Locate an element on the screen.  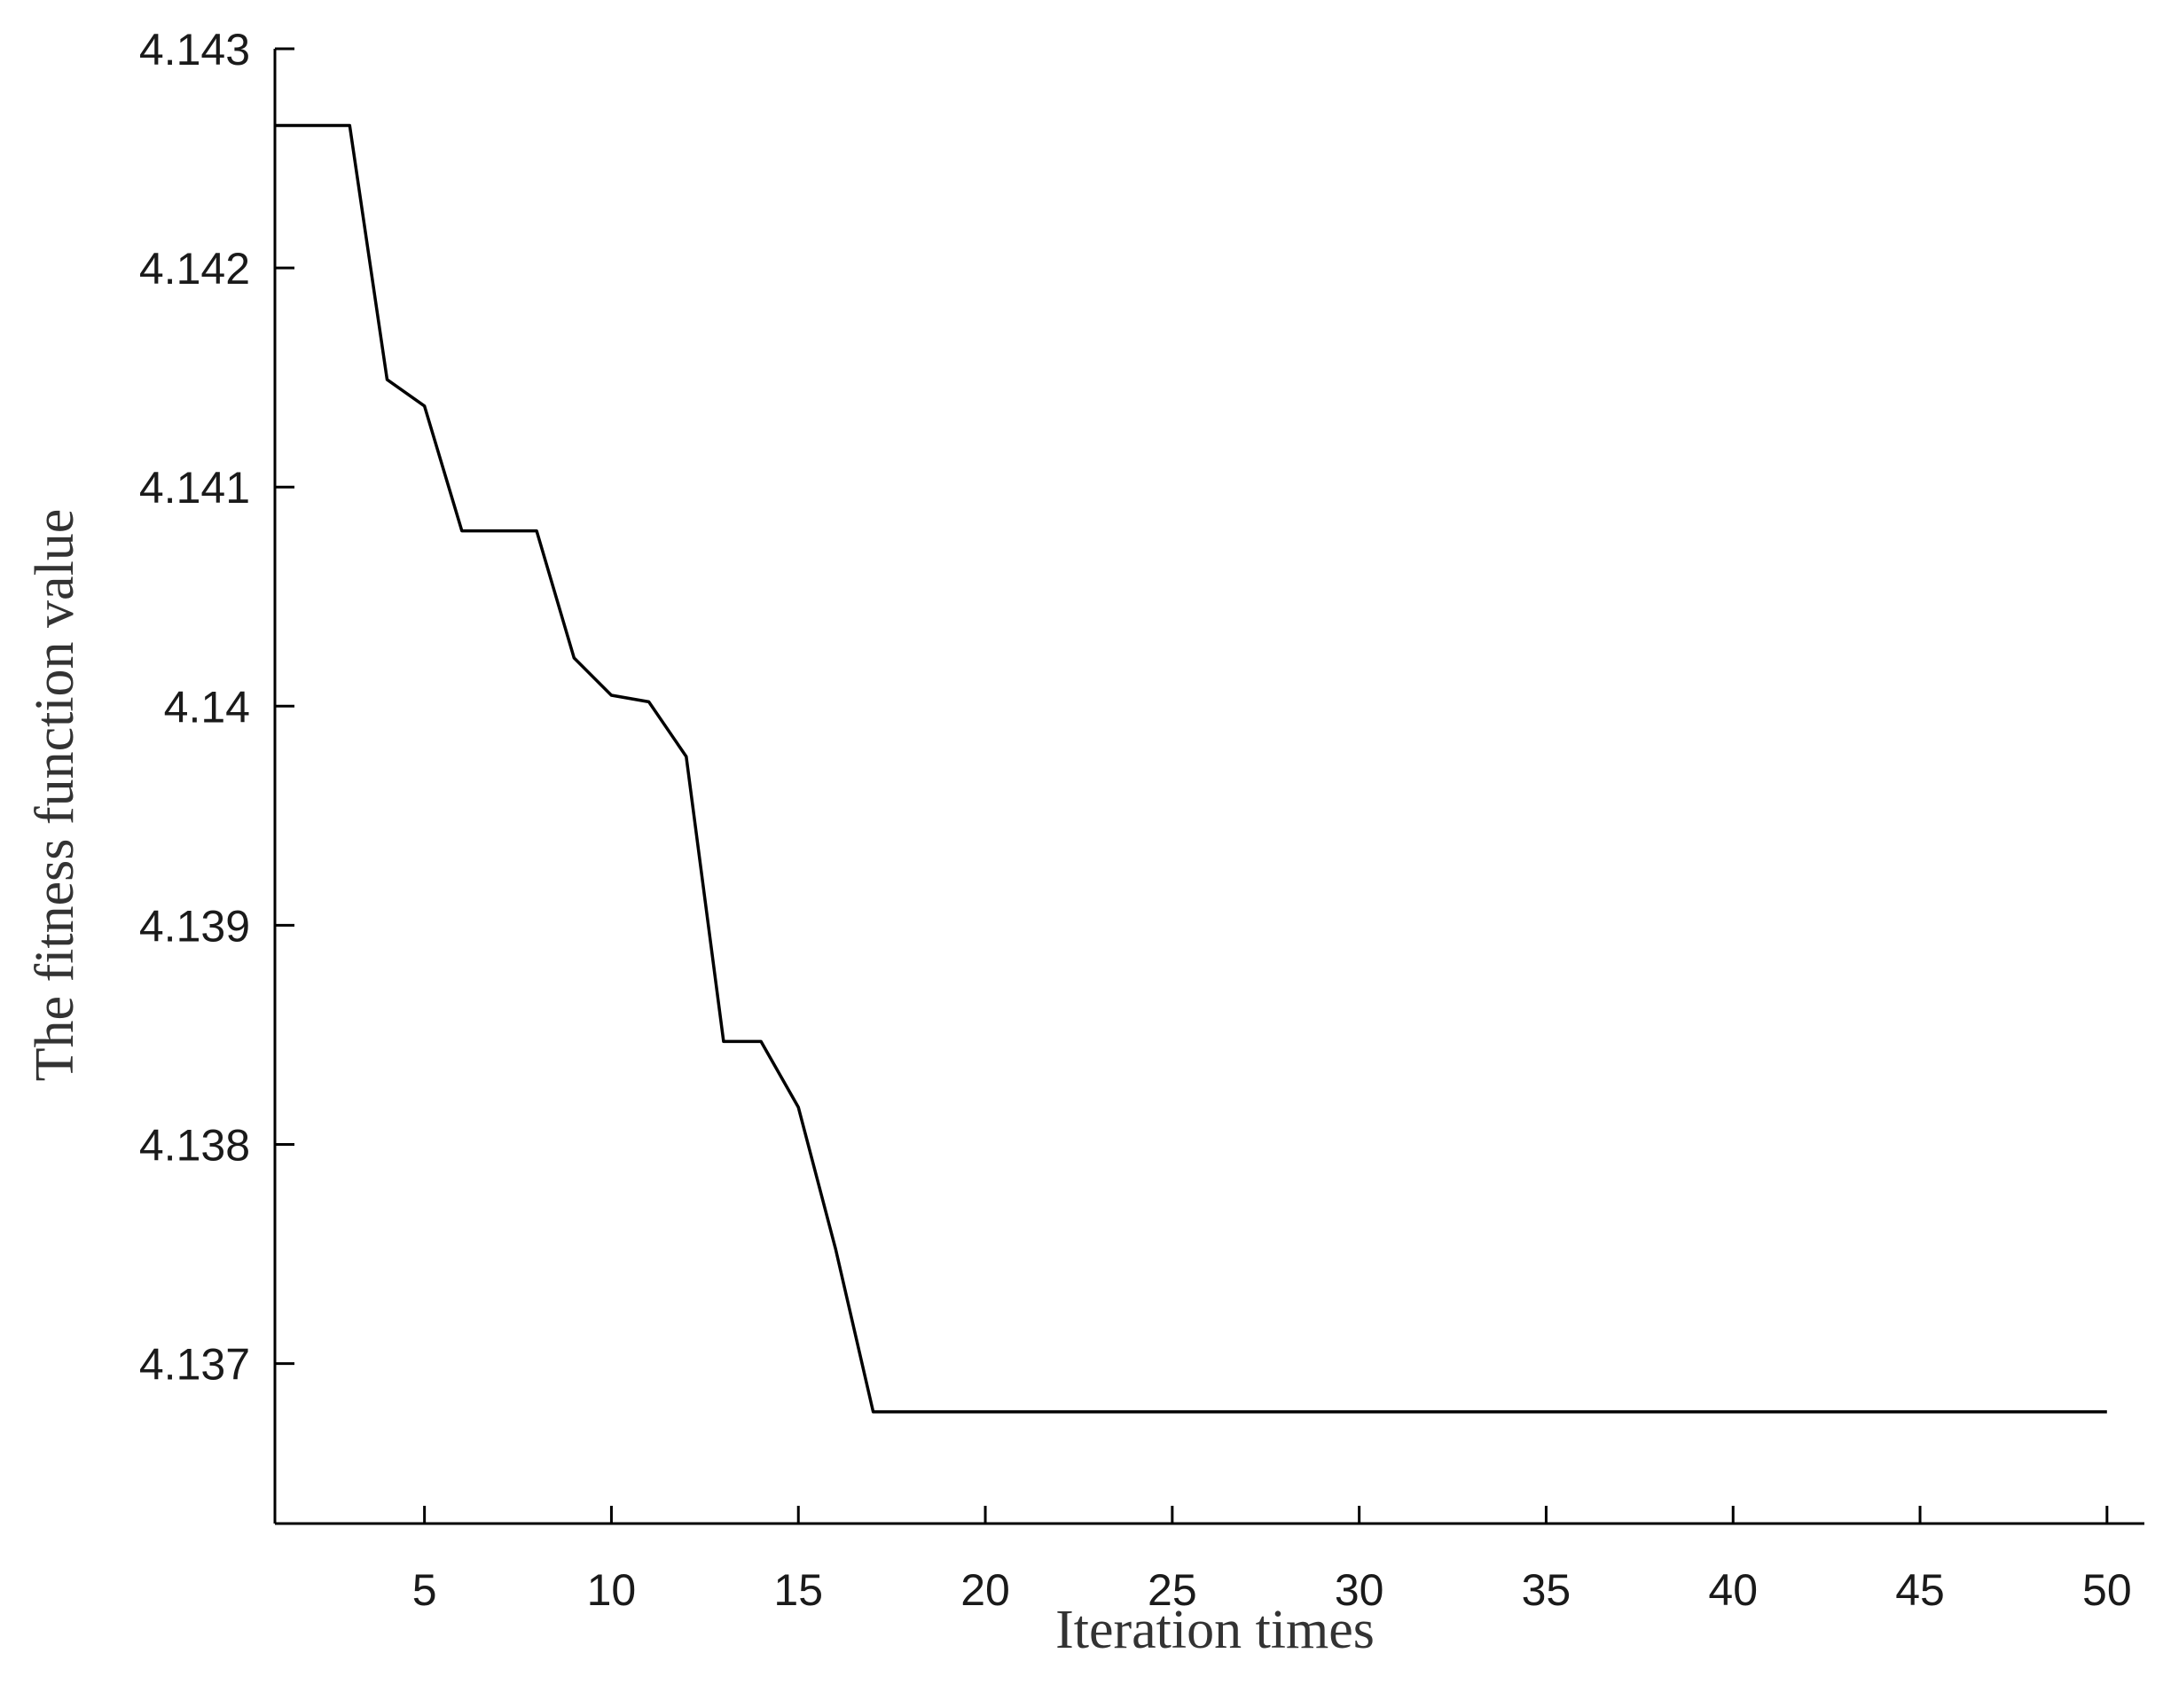
x-tick-label: 40 is located at coordinates (1733, 1590).